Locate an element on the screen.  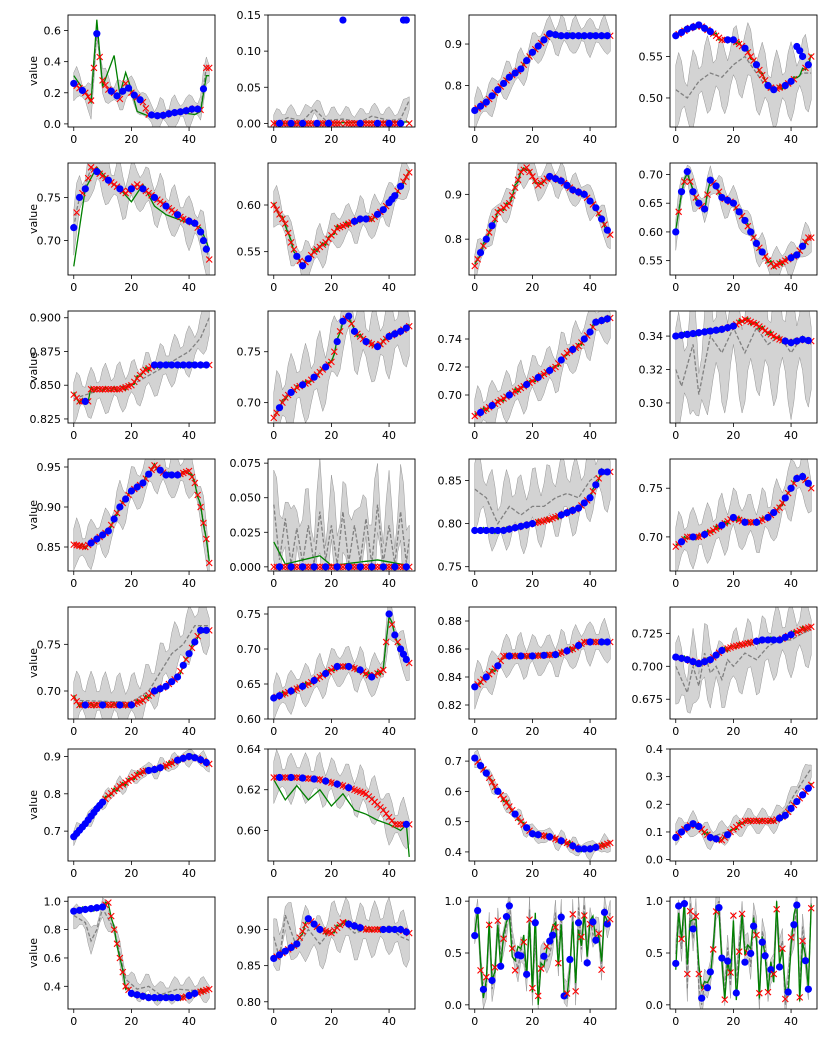
sample-mean-line is located at coordinates (141, 358).